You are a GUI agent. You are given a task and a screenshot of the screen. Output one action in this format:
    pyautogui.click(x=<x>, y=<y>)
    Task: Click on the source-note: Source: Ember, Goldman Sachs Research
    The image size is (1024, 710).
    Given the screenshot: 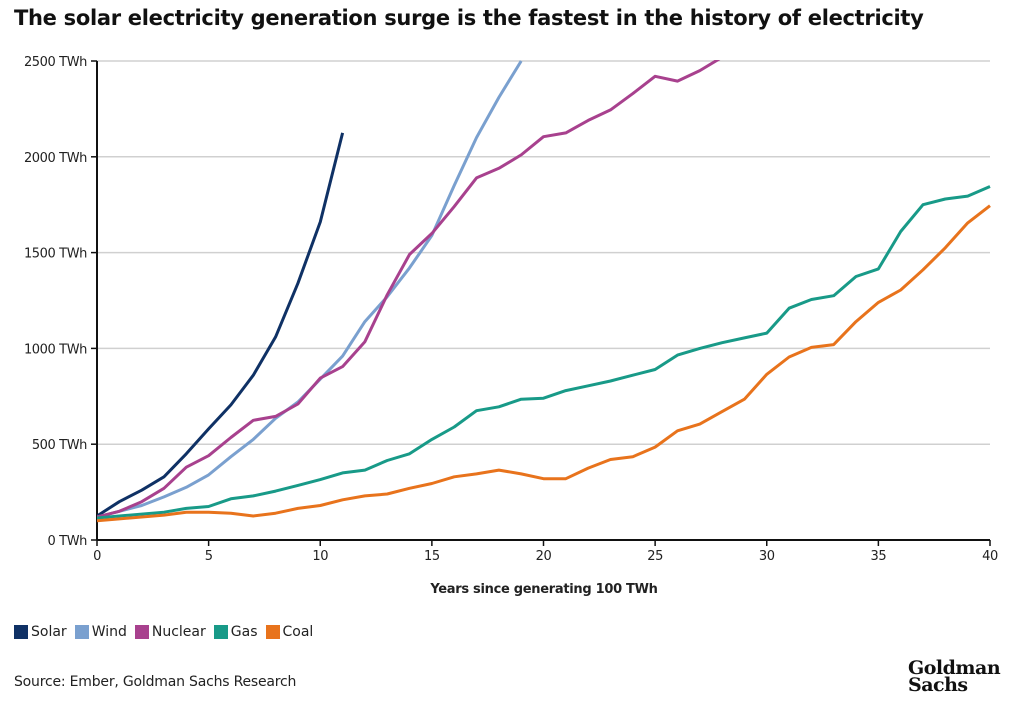 What is the action you would take?
    pyautogui.click(x=155, y=682)
    